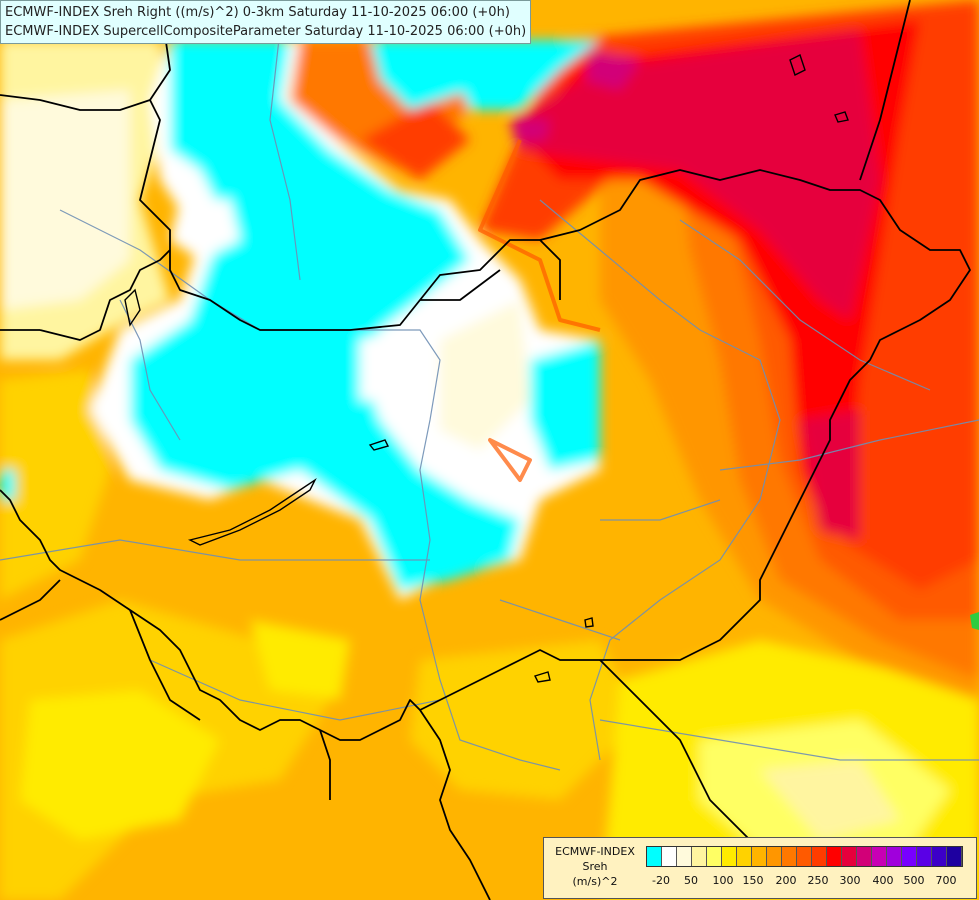  I want to click on legend-tick-label: 500, so click(914, 880).